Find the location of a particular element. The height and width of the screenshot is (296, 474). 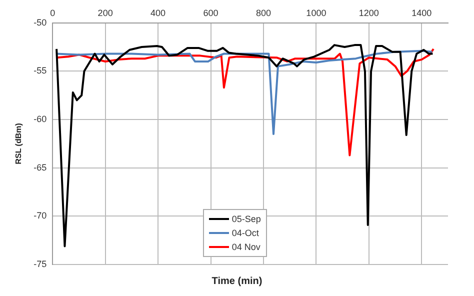

y-tick-label: -65 is located at coordinates (40, 167).